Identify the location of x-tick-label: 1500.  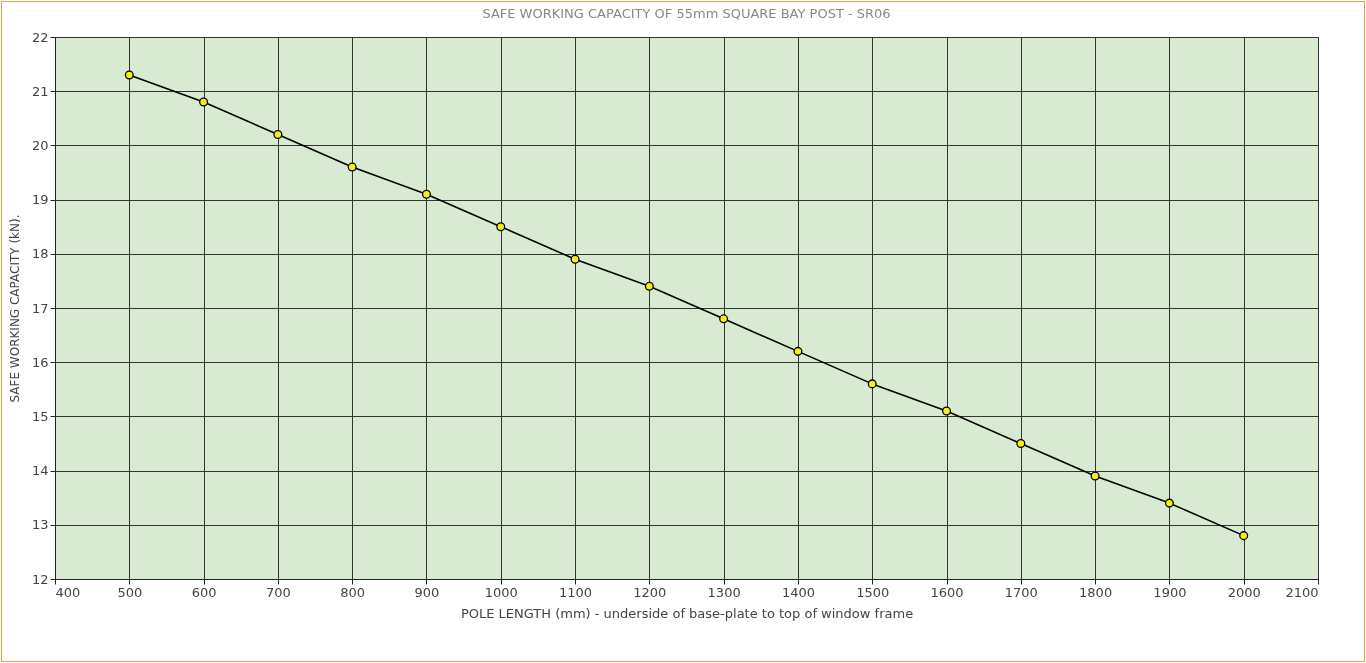
(873, 592).